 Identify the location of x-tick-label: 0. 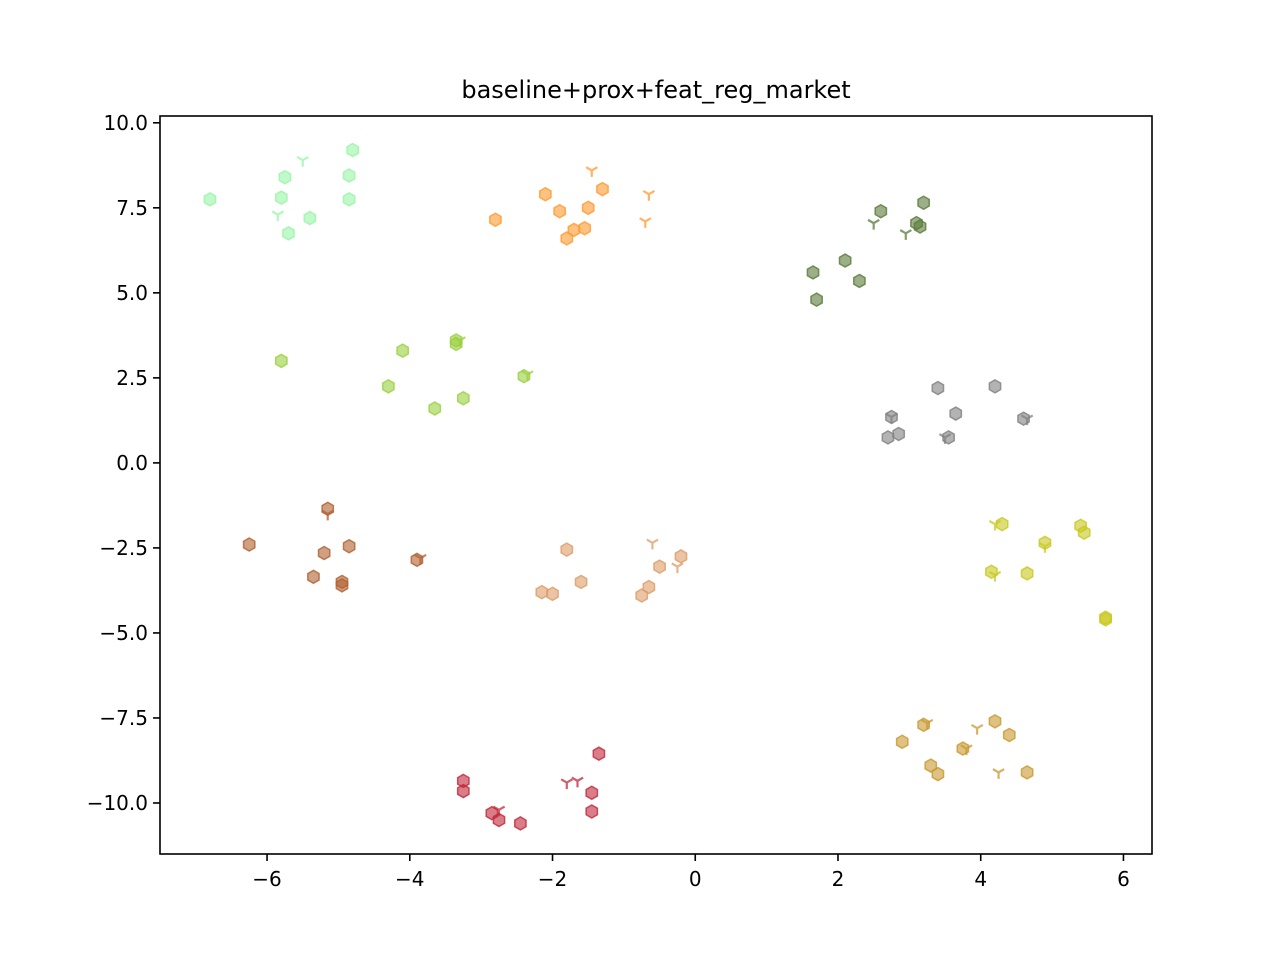
(695, 879).